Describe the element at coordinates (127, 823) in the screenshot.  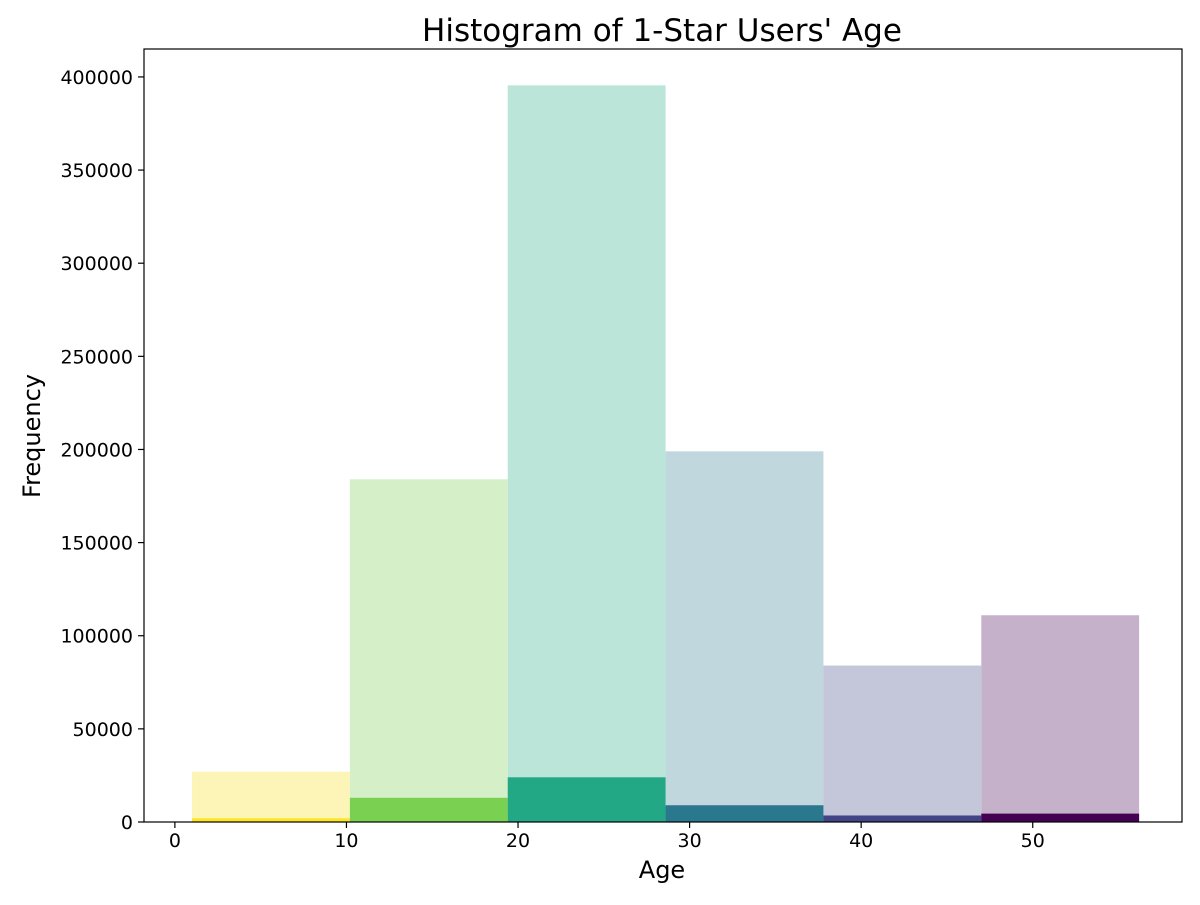
I see `y-tick-label-0: 0` at that location.